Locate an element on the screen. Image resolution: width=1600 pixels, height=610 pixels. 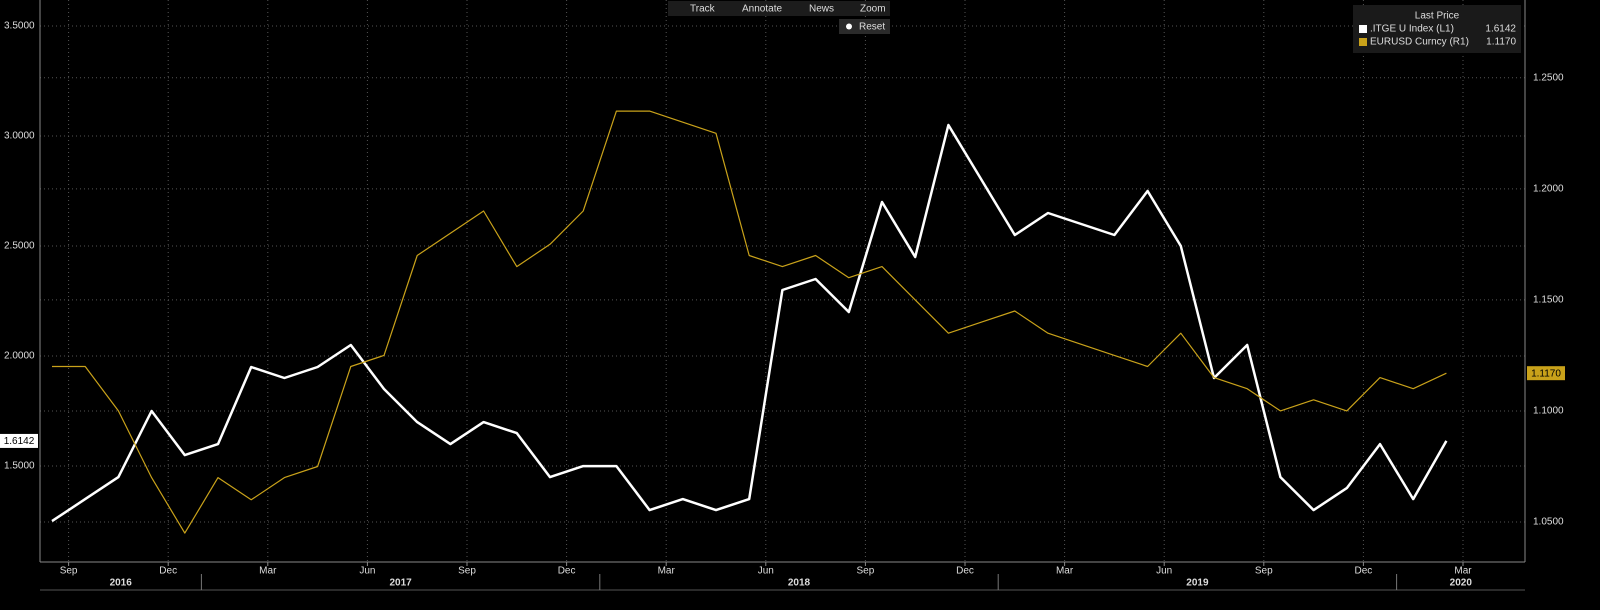
toolbar: Track Annotate News Zoom Reset is located at coordinates (779, 17).